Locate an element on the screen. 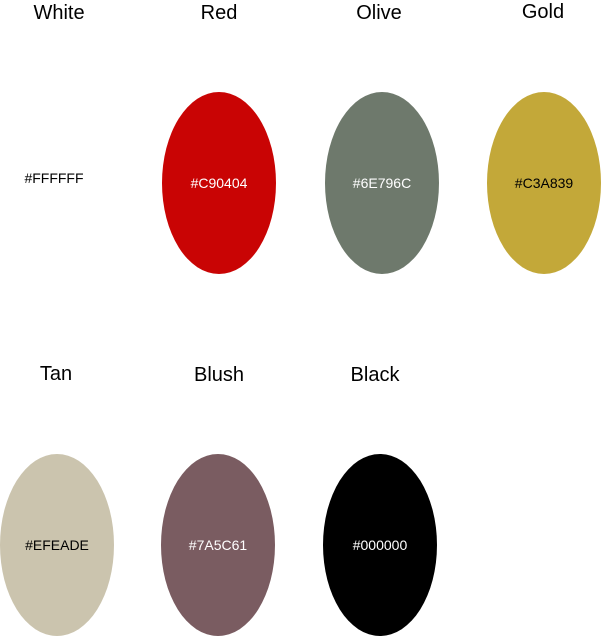 The height and width of the screenshot is (637, 601). hex-code: #C3A839 is located at coordinates (544, 183).